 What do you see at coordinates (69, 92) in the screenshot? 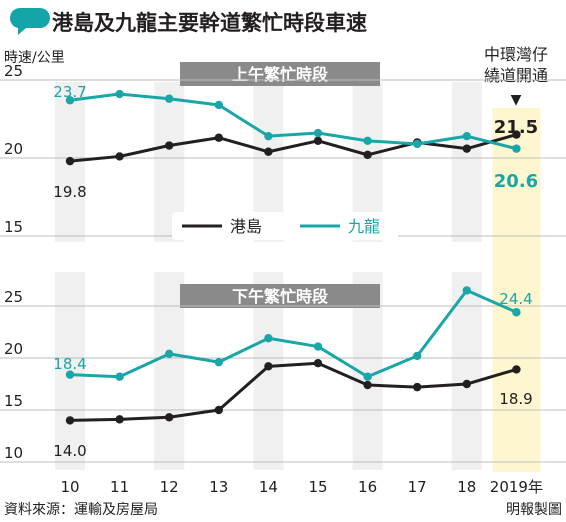
I see `label-top-kln-first: 23.7` at bounding box center [69, 92].